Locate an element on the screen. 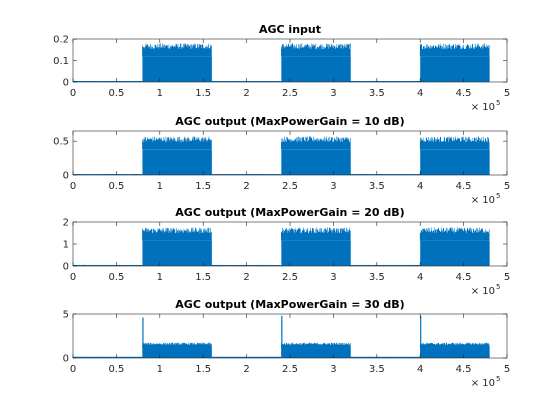  y-tick-label: 0.1 is located at coordinates (61, 61).